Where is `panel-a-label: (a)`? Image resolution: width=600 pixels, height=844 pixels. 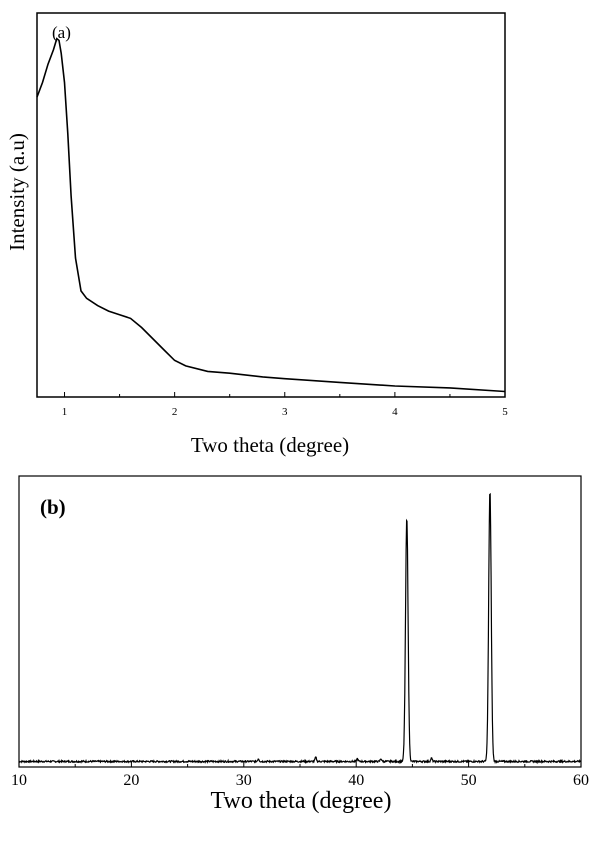
panel-a-label: (a) is located at coordinates (61, 32).